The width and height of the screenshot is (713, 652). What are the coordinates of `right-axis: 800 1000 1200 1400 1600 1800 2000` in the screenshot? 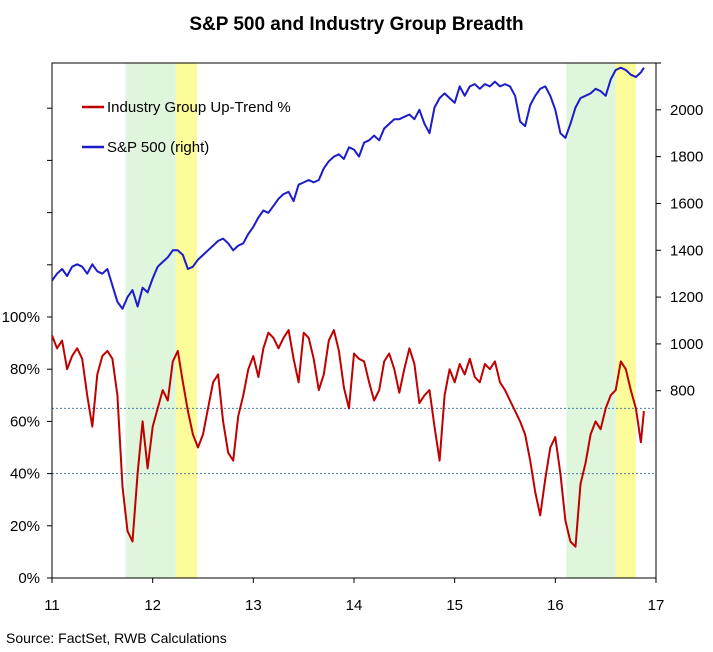 It's located at (679, 231).